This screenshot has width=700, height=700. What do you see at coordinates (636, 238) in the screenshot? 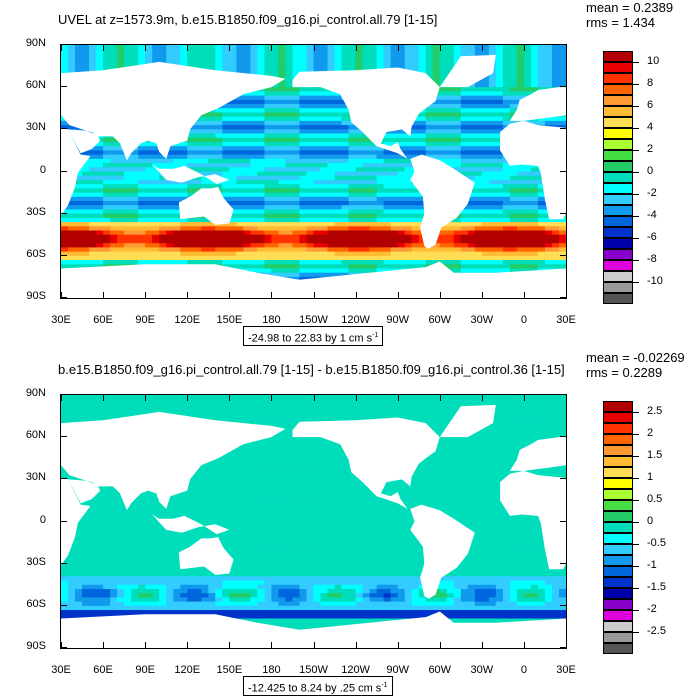
I see `colorbar-tick` at bounding box center [636, 238].